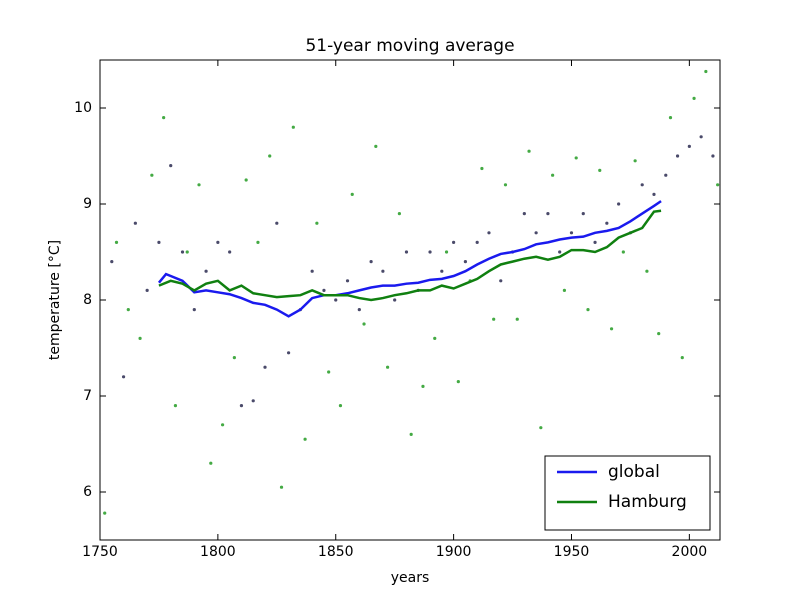 The image size is (800, 600). I want to click on y-axis-label: temperature [°C], so click(55, 300).